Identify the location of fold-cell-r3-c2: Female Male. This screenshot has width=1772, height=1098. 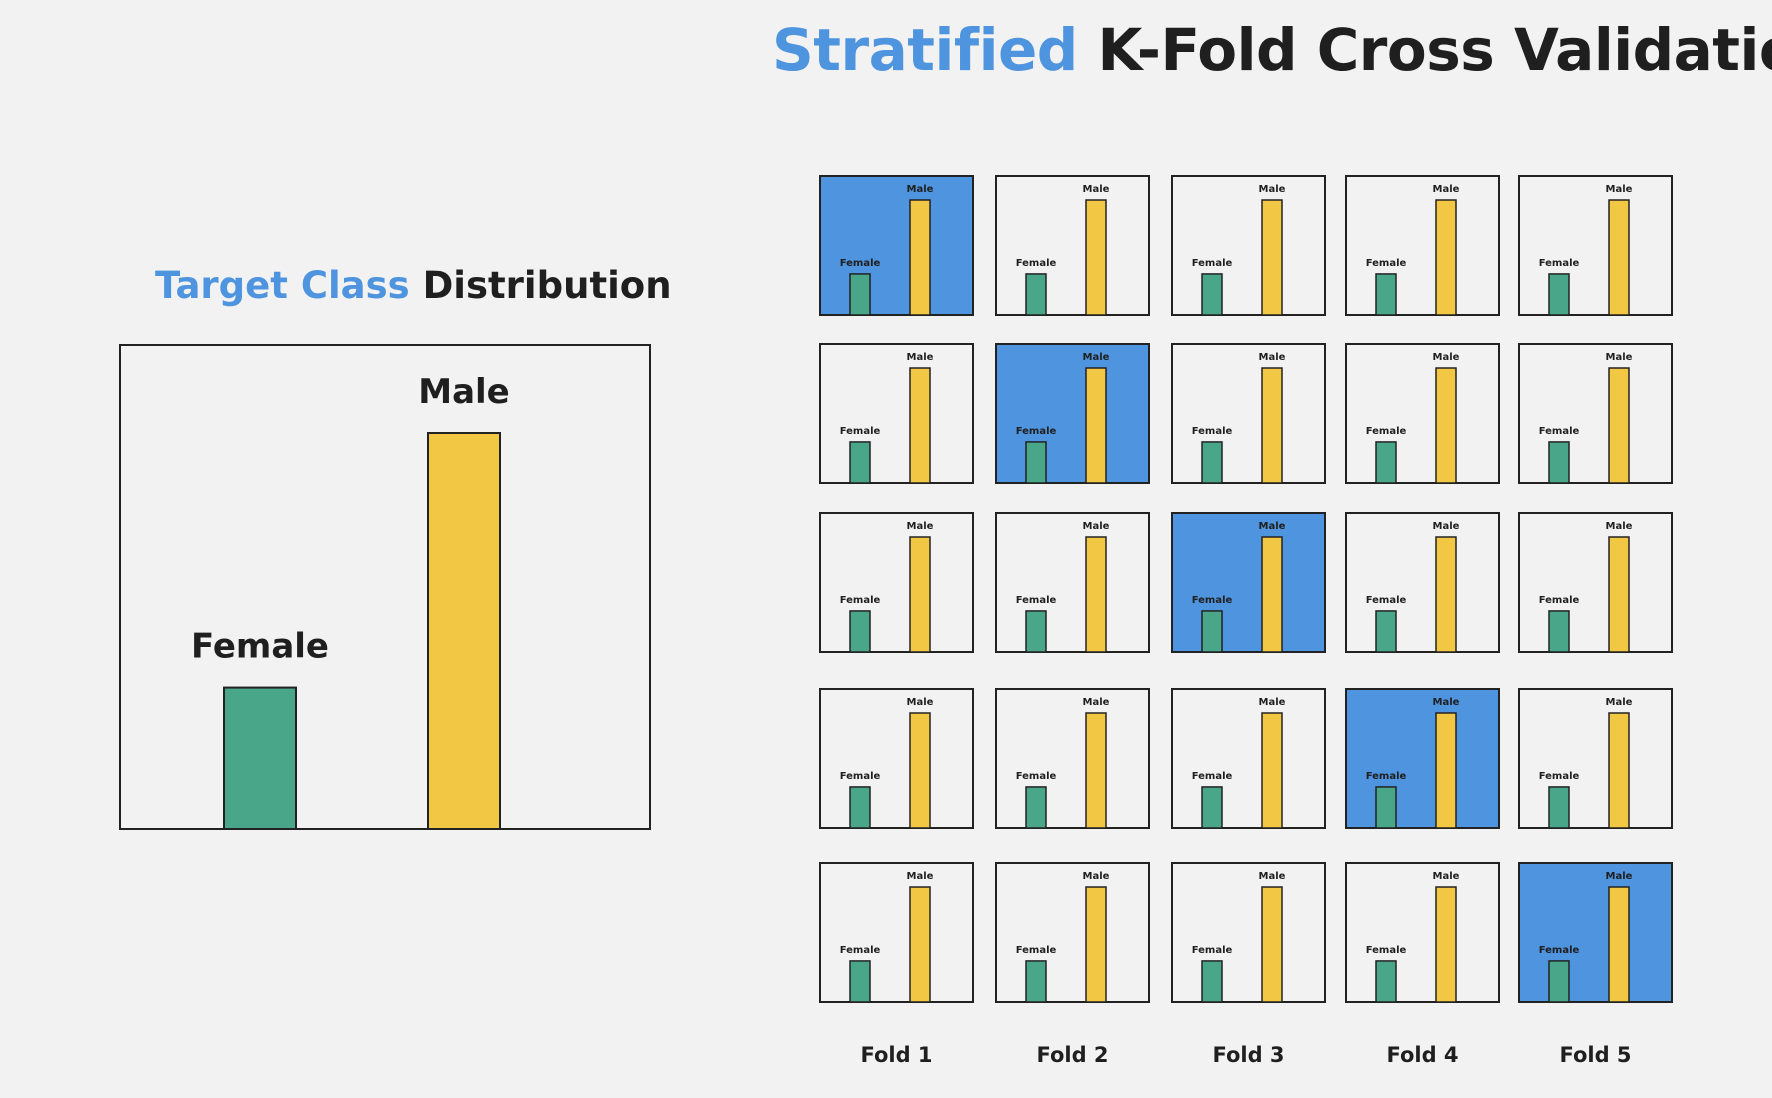
(1072, 582).